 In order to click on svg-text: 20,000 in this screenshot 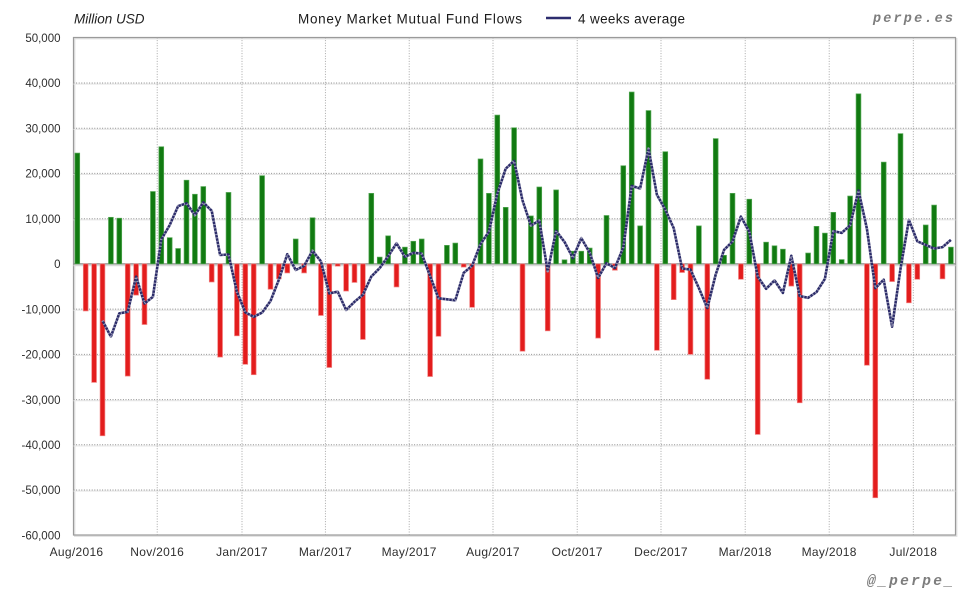, I will do `click(42, 175)`.